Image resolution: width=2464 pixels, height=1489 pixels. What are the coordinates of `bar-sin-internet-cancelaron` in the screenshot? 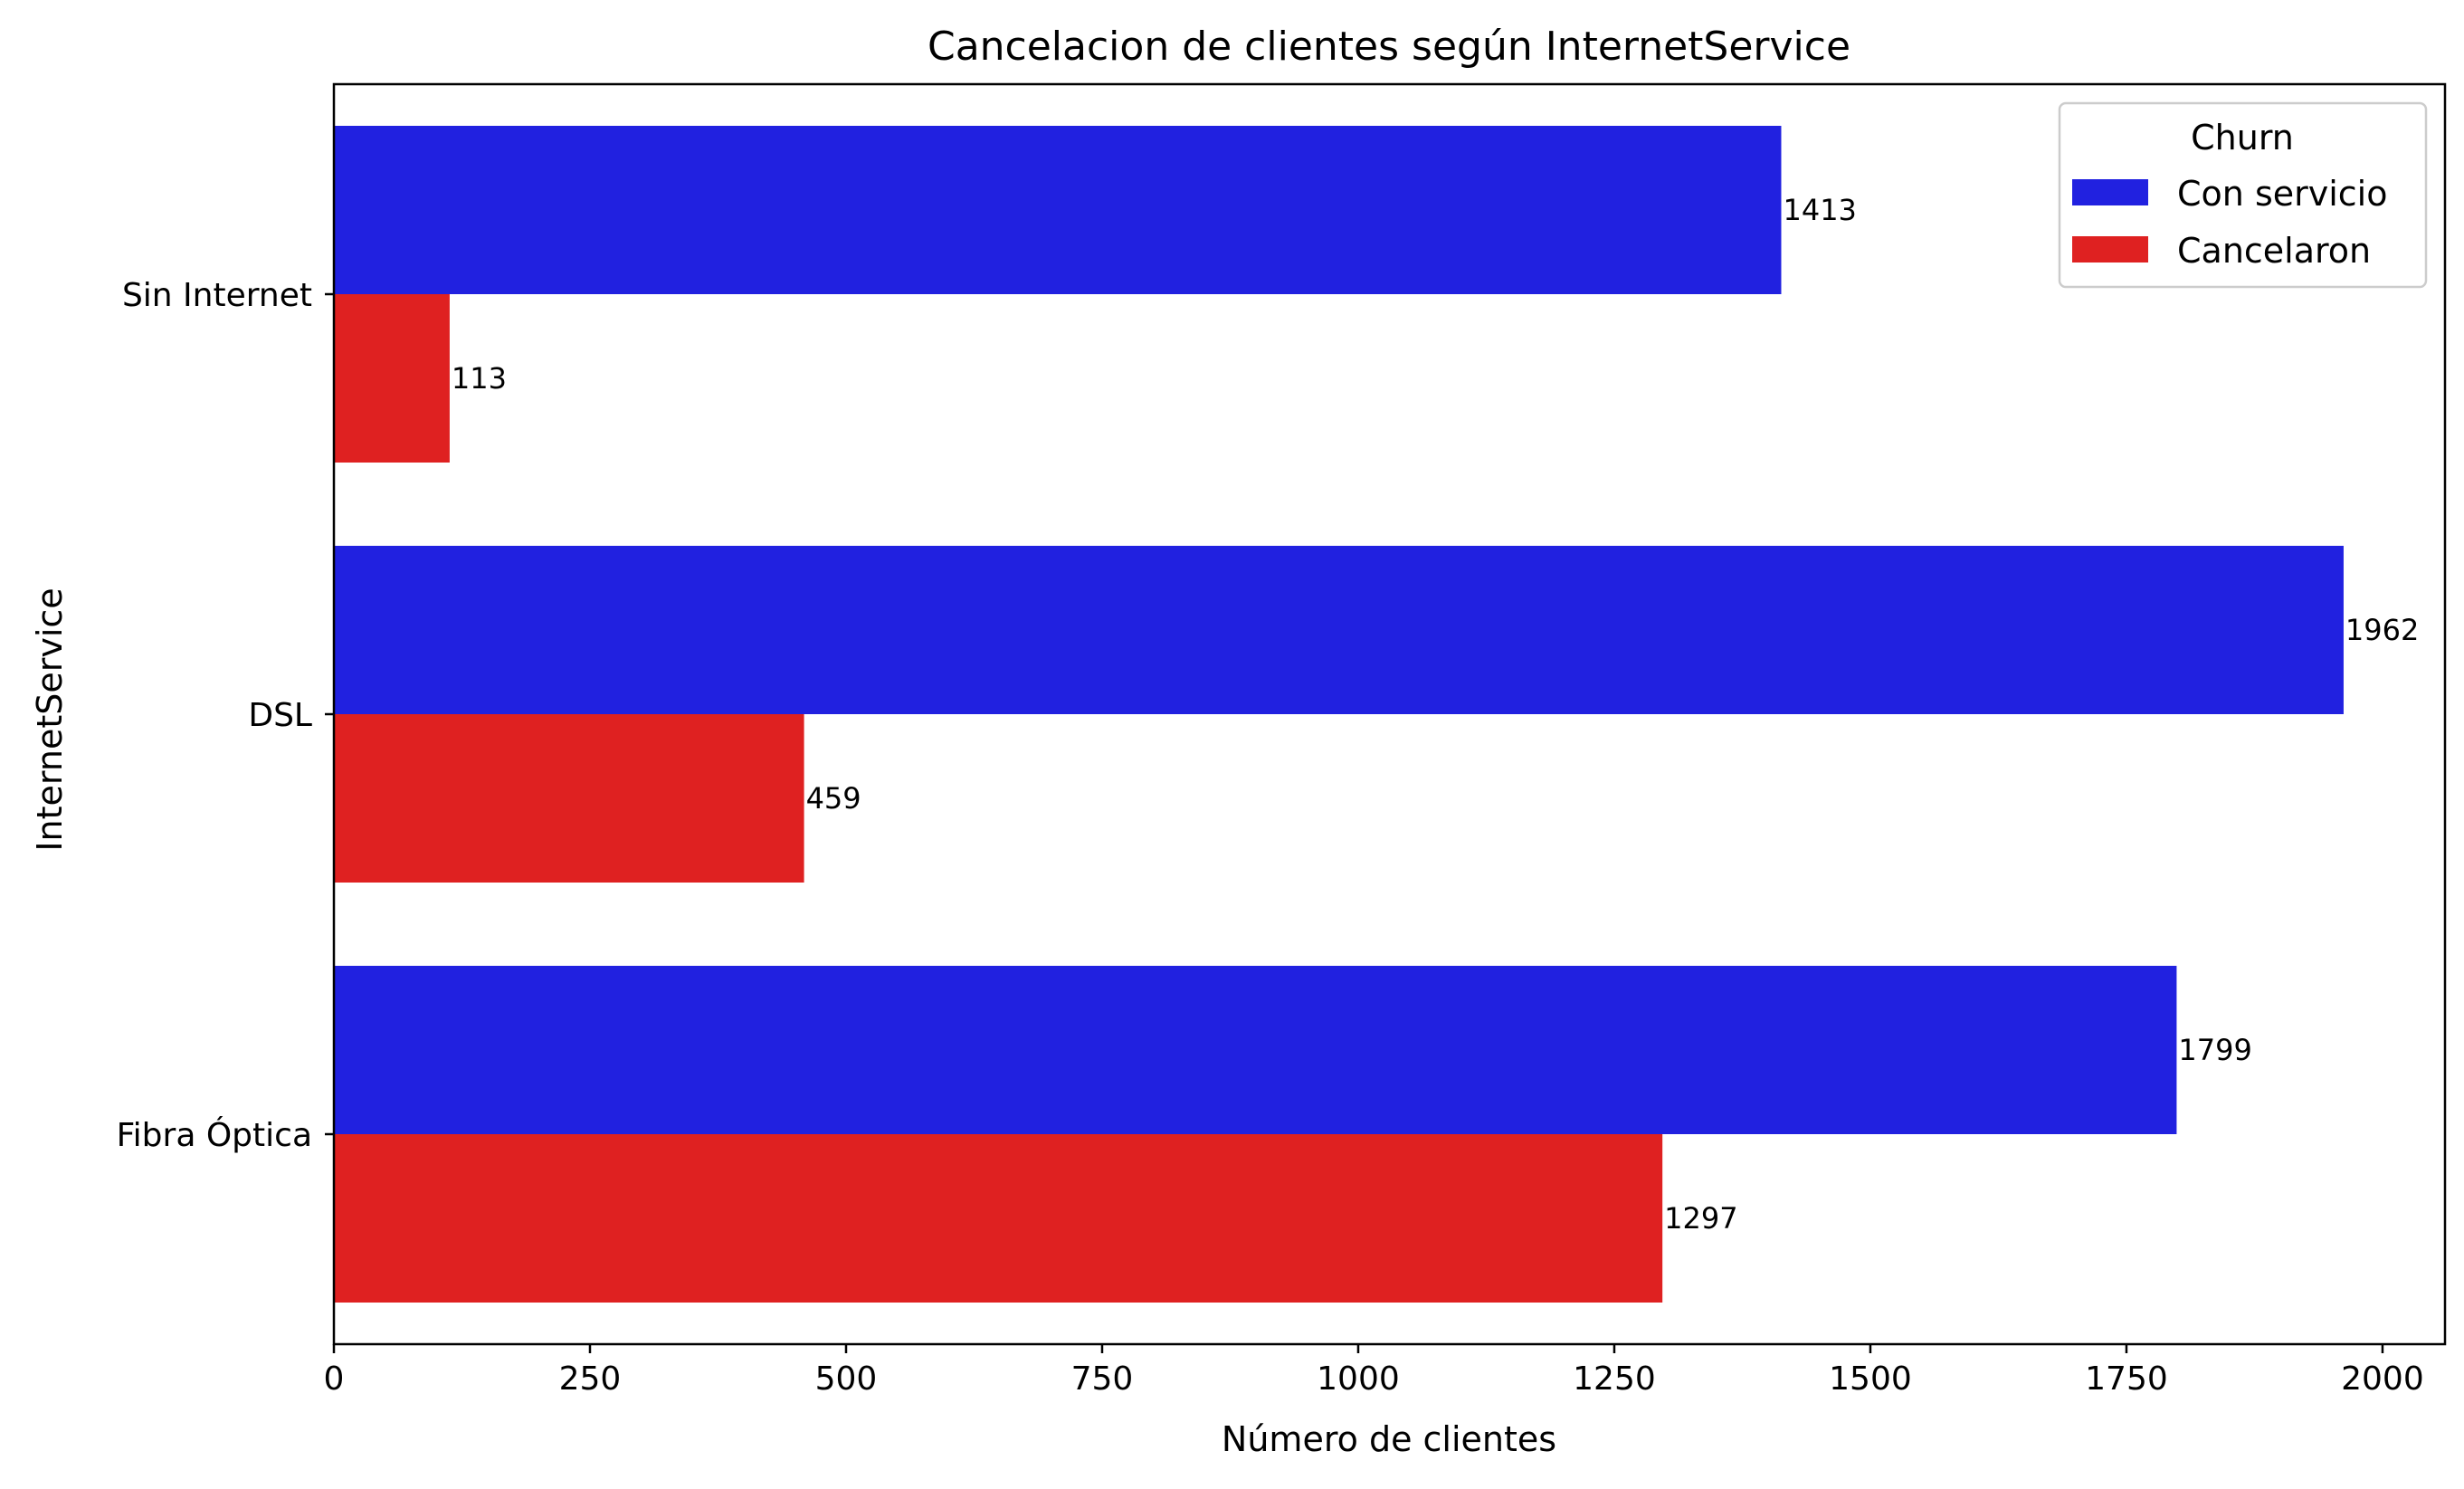 It's located at (392, 378).